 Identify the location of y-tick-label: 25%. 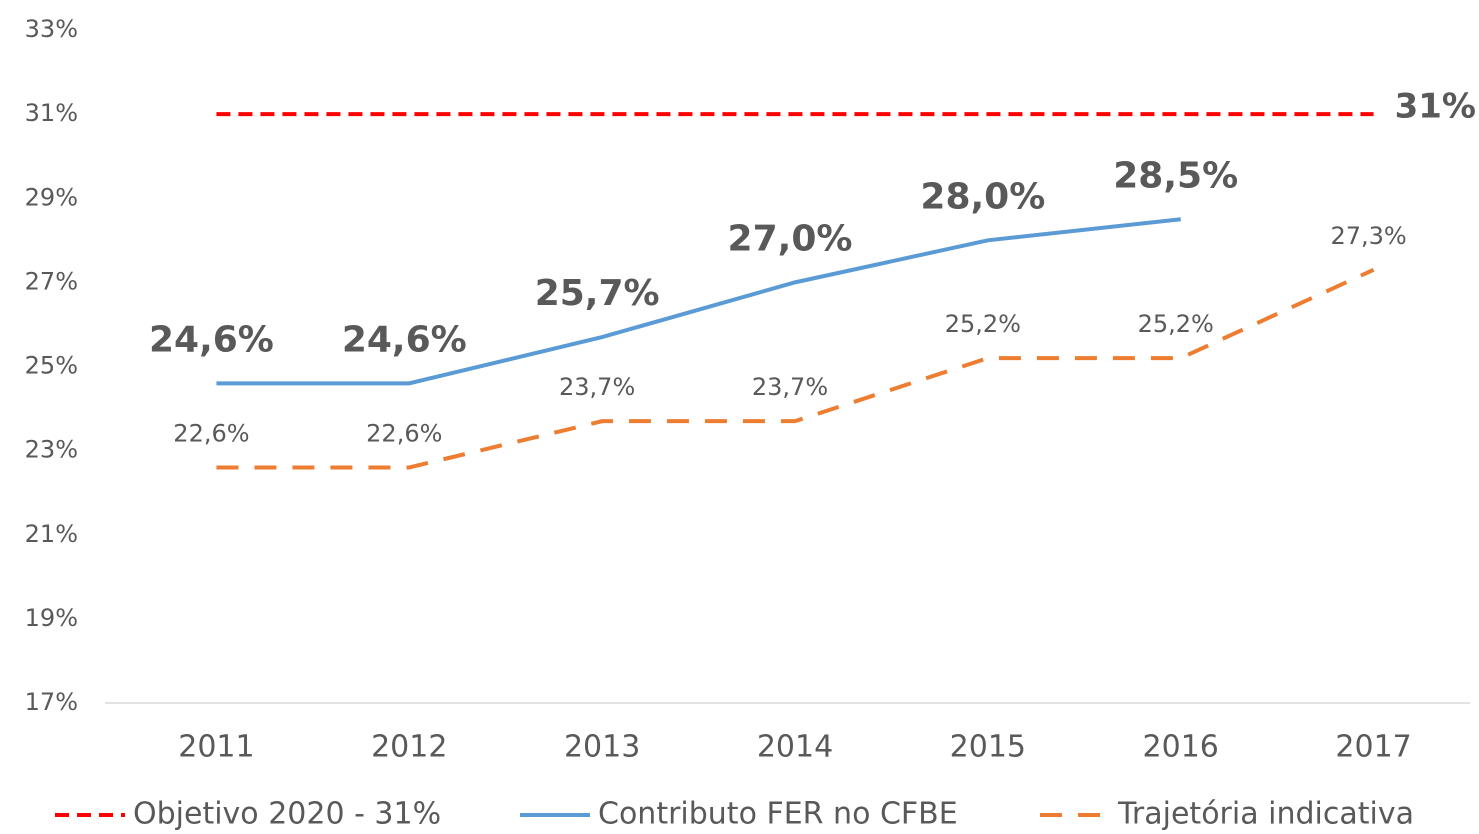
(51, 366).